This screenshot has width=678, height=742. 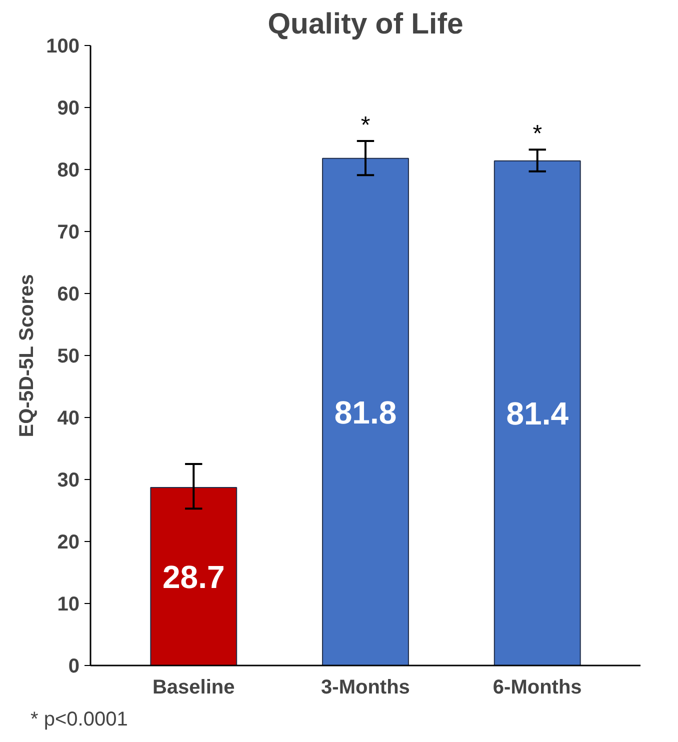 What do you see at coordinates (68, 109) in the screenshot?
I see `y-tick-label: 90` at bounding box center [68, 109].